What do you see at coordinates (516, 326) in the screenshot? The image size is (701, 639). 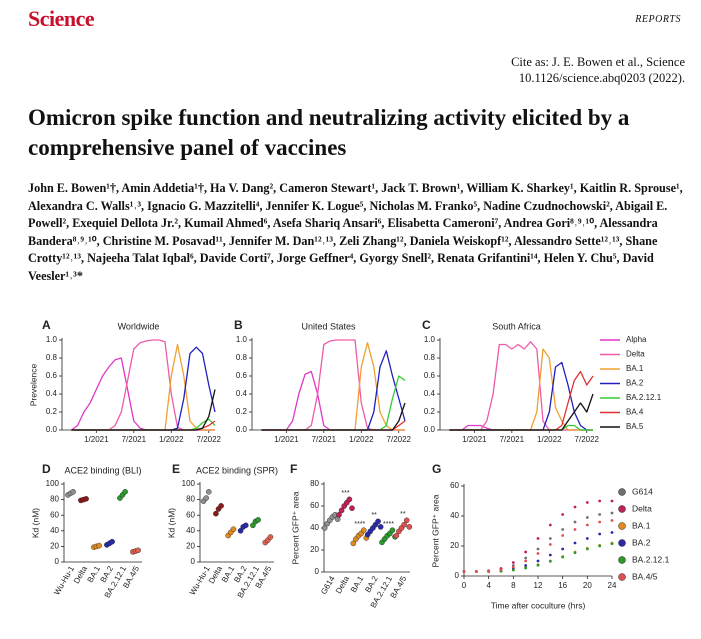 I see `panel-title: South Africa` at bounding box center [516, 326].